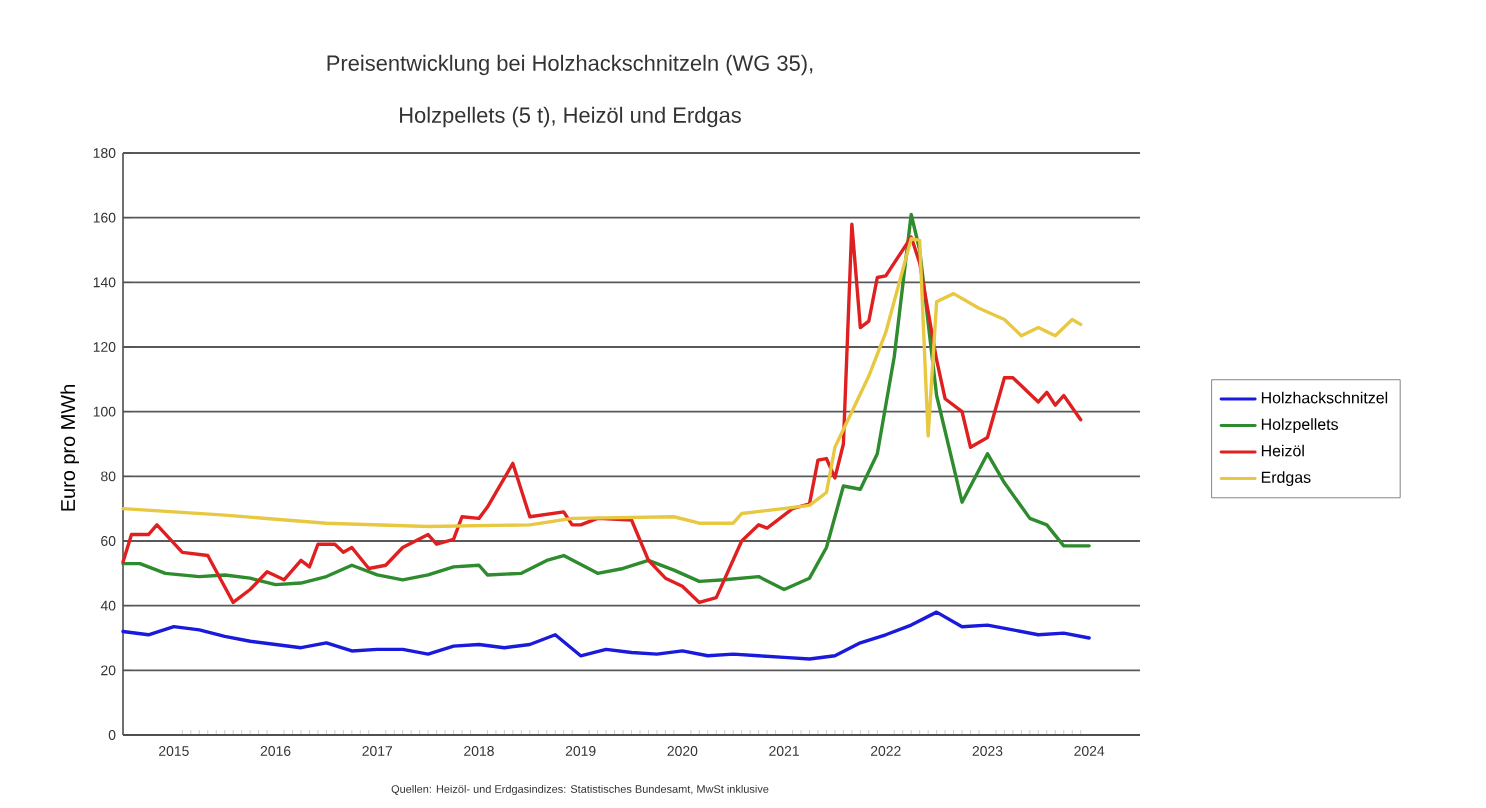  Describe the element at coordinates (682, 751) in the screenshot. I see `x-tick-label: 2020` at that location.